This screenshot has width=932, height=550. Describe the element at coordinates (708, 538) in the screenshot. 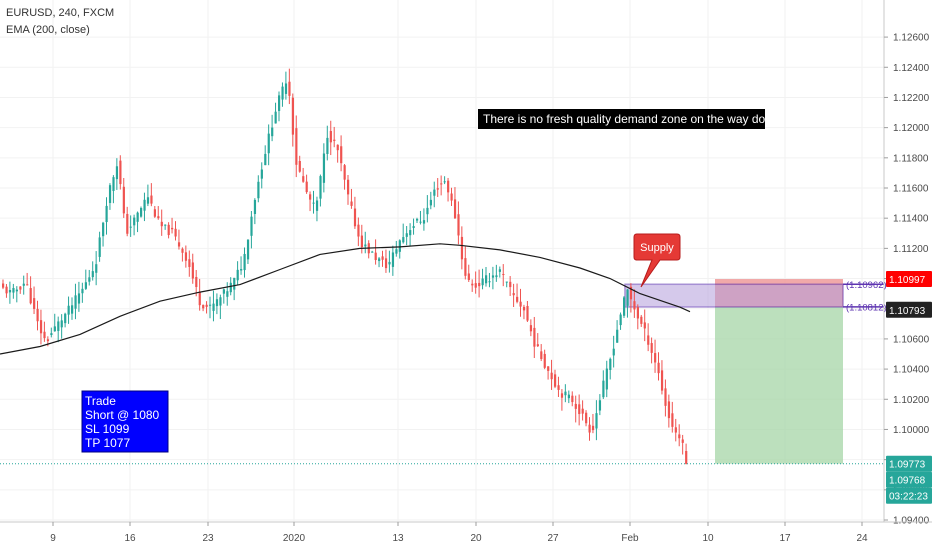

I see `time-tick-label: 10` at that location.